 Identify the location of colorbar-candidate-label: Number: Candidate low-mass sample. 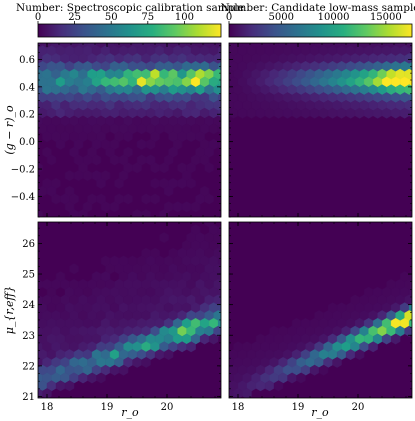
(317, 8).